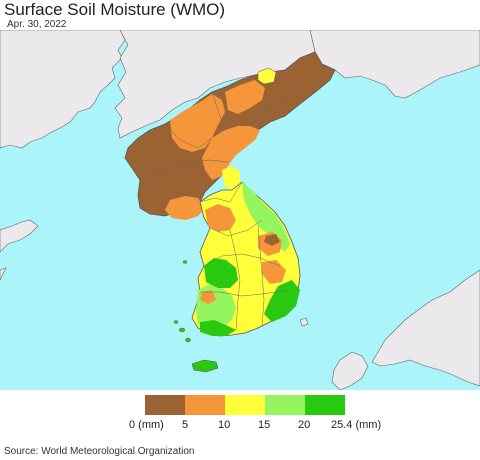  What do you see at coordinates (115, 9) in the screenshot?
I see `map-title: Surface Soil Moisture (WMO)` at bounding box center [115, 9].